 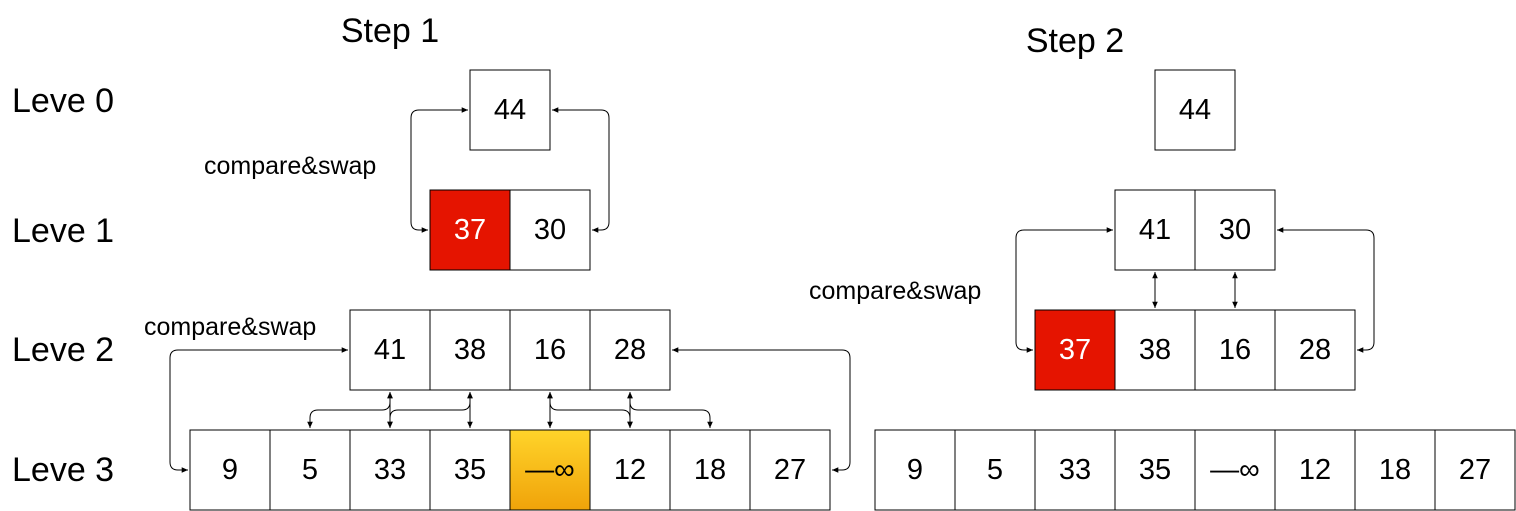 I want to click on step2-node-l2-1: 38, so click(x=1155, y=350).